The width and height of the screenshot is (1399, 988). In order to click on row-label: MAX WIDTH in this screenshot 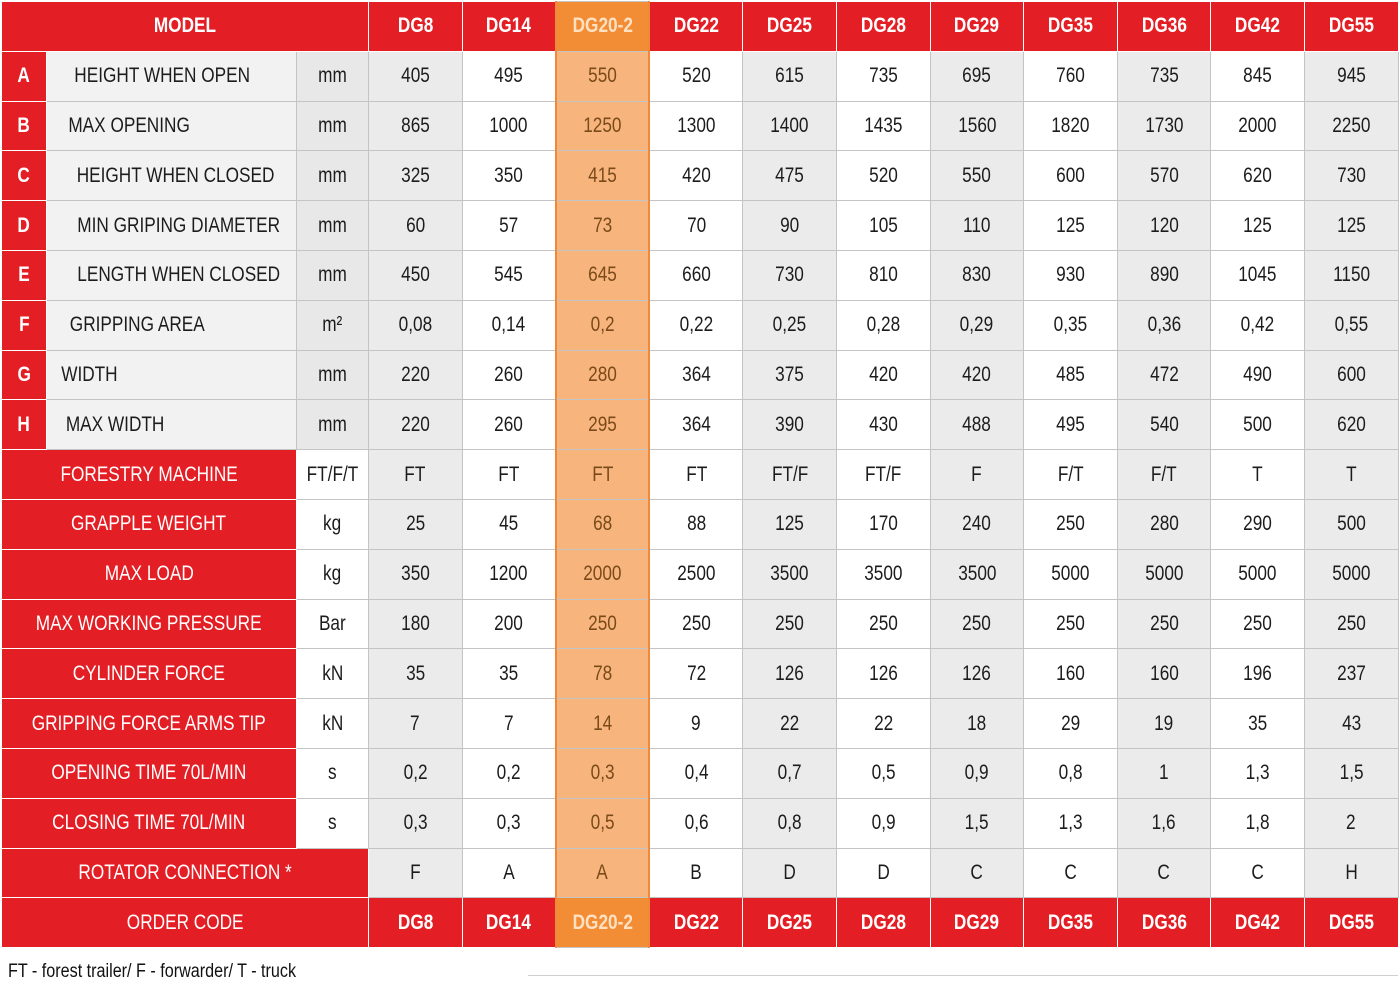, I will do `click(171, 425)`.